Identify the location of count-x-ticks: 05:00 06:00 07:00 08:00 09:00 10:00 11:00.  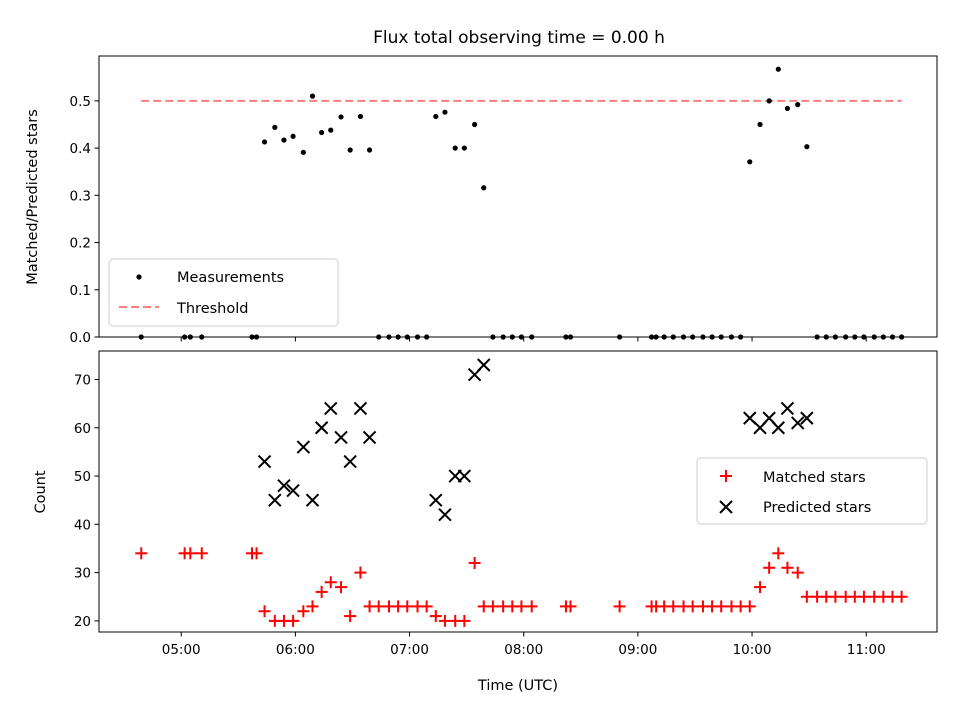
(524, 645).